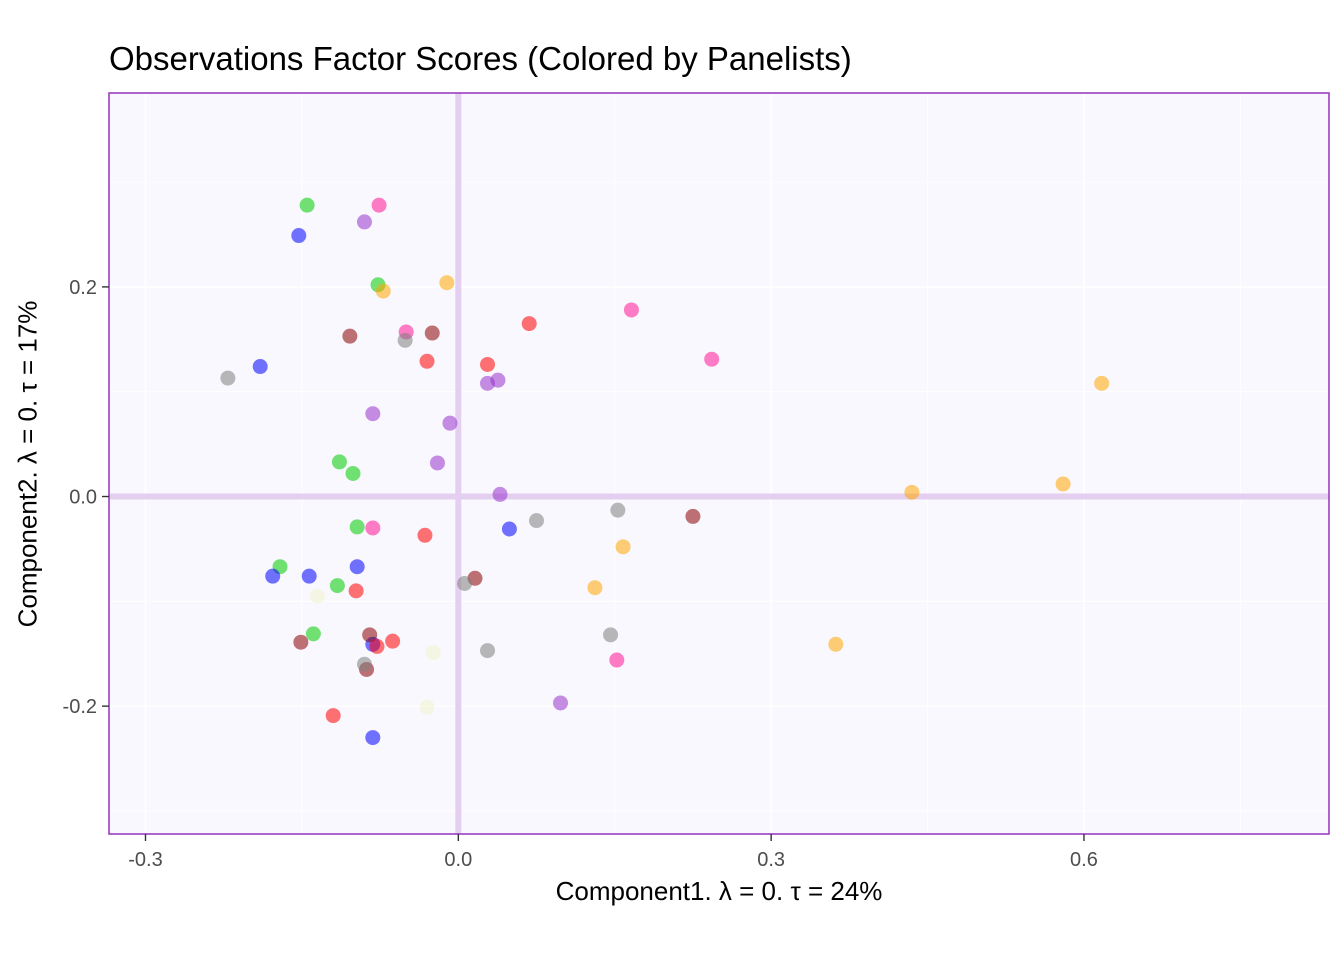  What do you see at coordinates (1084, 860) in the screenshot?
I see `x-tick-label: 0.6` at bounding box center [1084, 860].